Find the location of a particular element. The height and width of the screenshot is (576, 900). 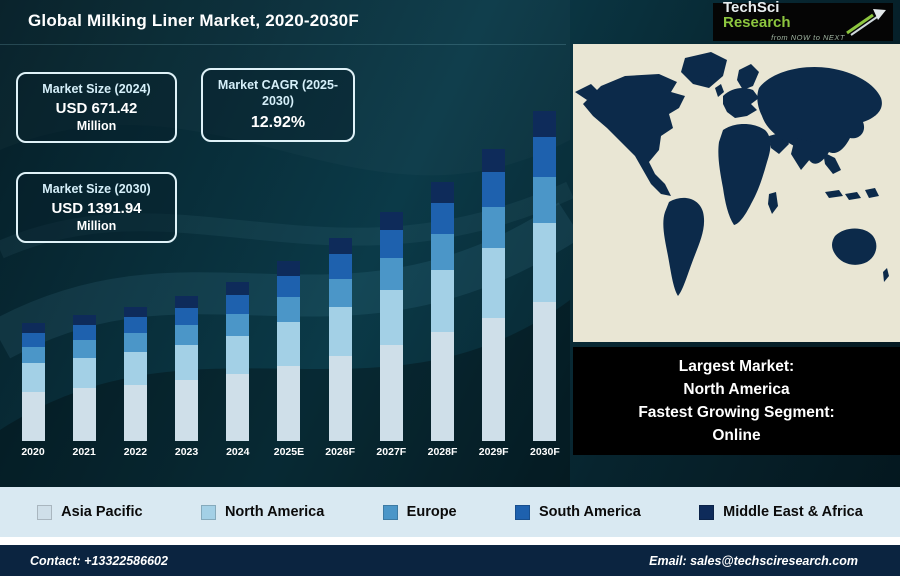

bar-column-2030F: 2030F is located at coordinates (545, 284).